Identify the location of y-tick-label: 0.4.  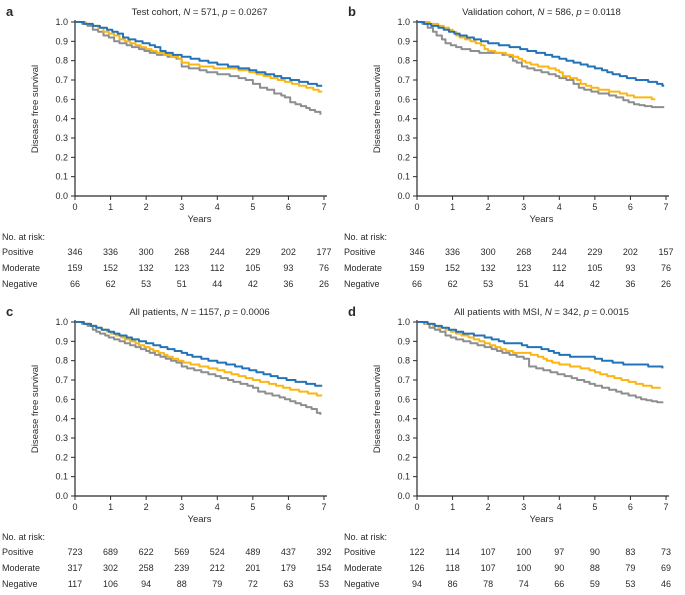
(61, 419).